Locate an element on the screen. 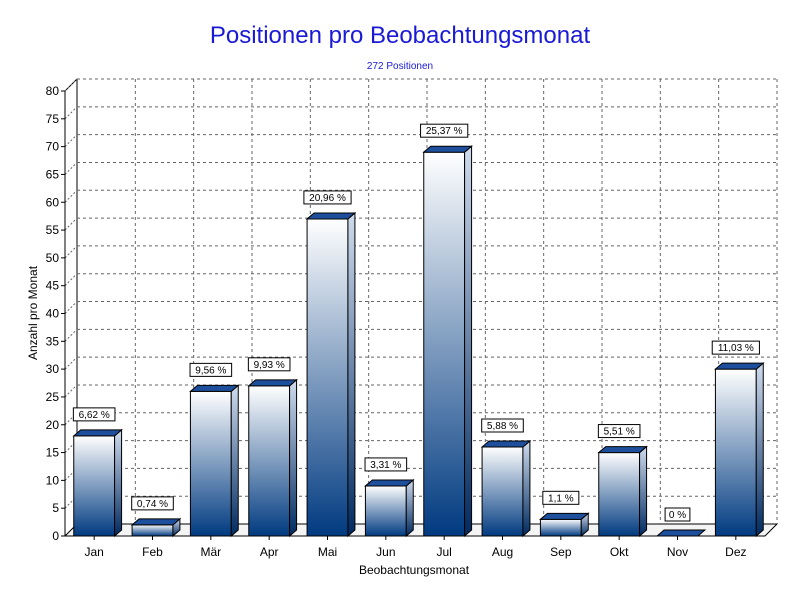  data-label-text: 5,51 % is located at coordinates (619, 432).